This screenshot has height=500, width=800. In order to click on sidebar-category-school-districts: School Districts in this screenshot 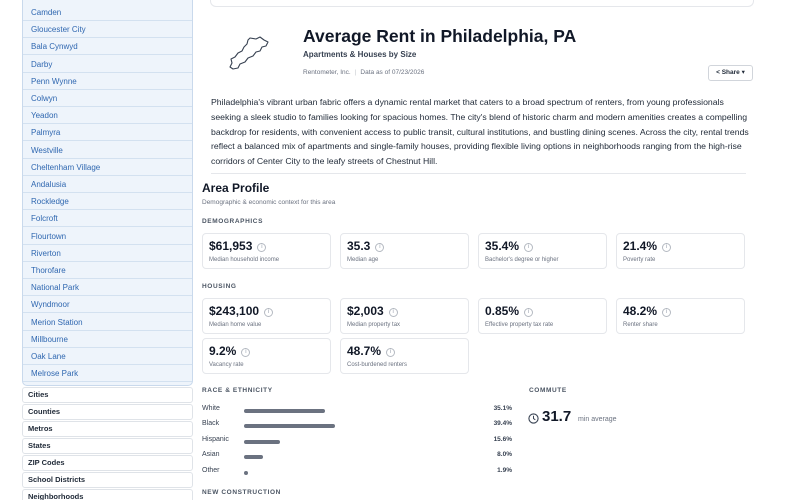, I will do `click(107, 480)`.